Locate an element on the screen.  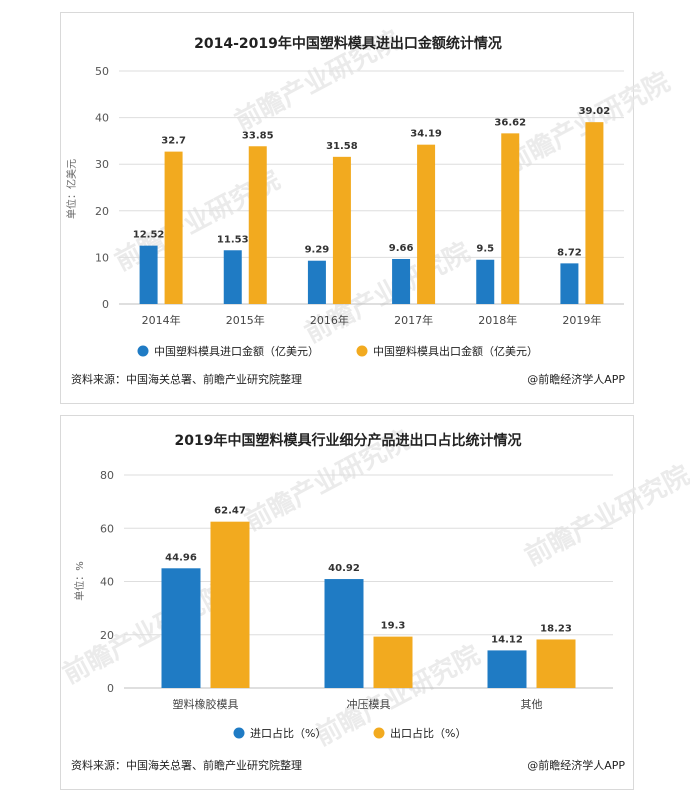
y-tick-label: 10 is located at coordinates (102, 257).